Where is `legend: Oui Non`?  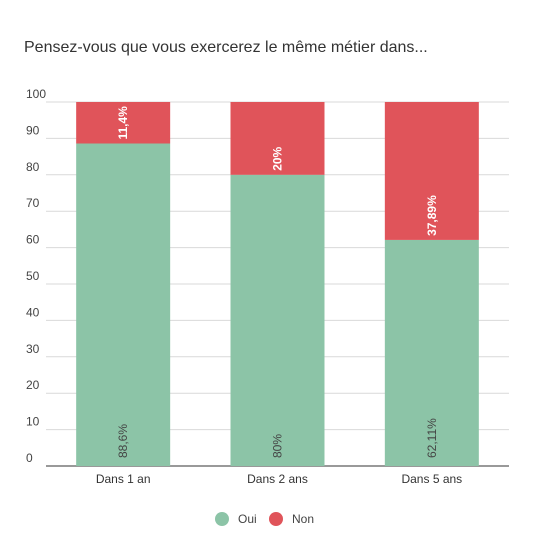 legend: Oui Non is located at coordinates (264, 519).